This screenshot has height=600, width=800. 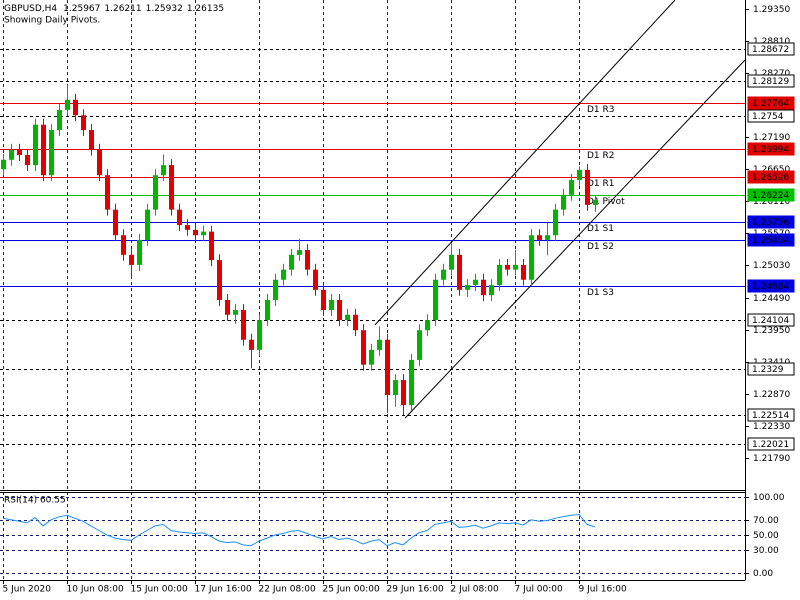 I want to click on level-label: 1.27764, so click(x=770, y=104).